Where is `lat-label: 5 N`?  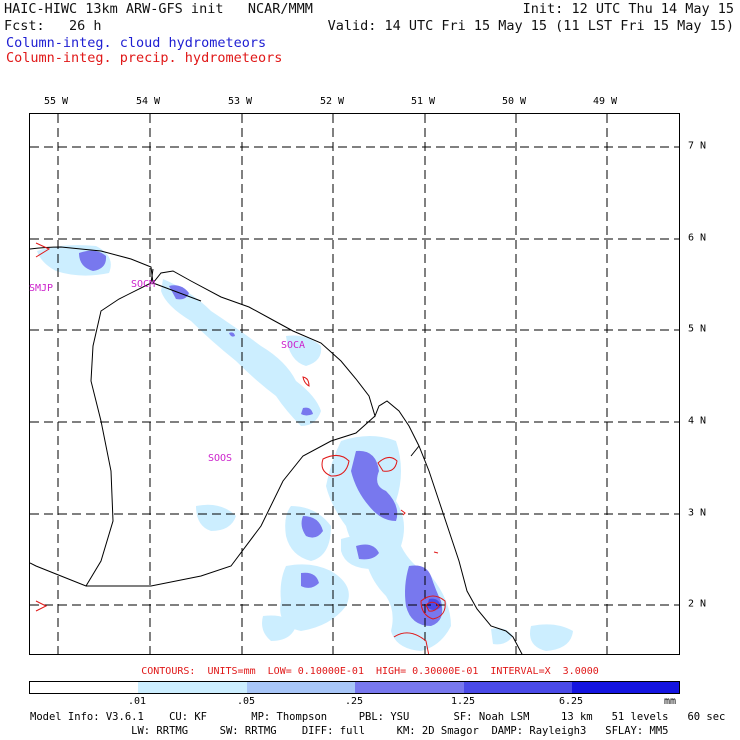 lat-label: 5 N is located at coordinates (697, 329).